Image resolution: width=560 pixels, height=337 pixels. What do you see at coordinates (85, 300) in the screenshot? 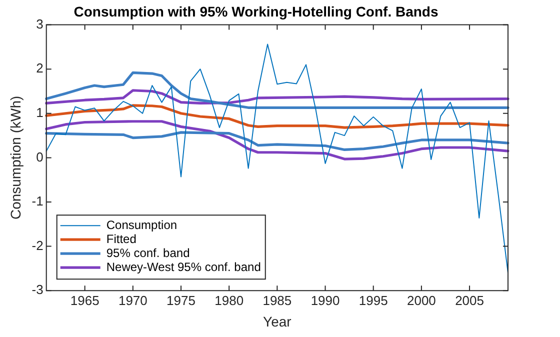
I see `x-tick-label: 1965` at bounding box center [85, 300].